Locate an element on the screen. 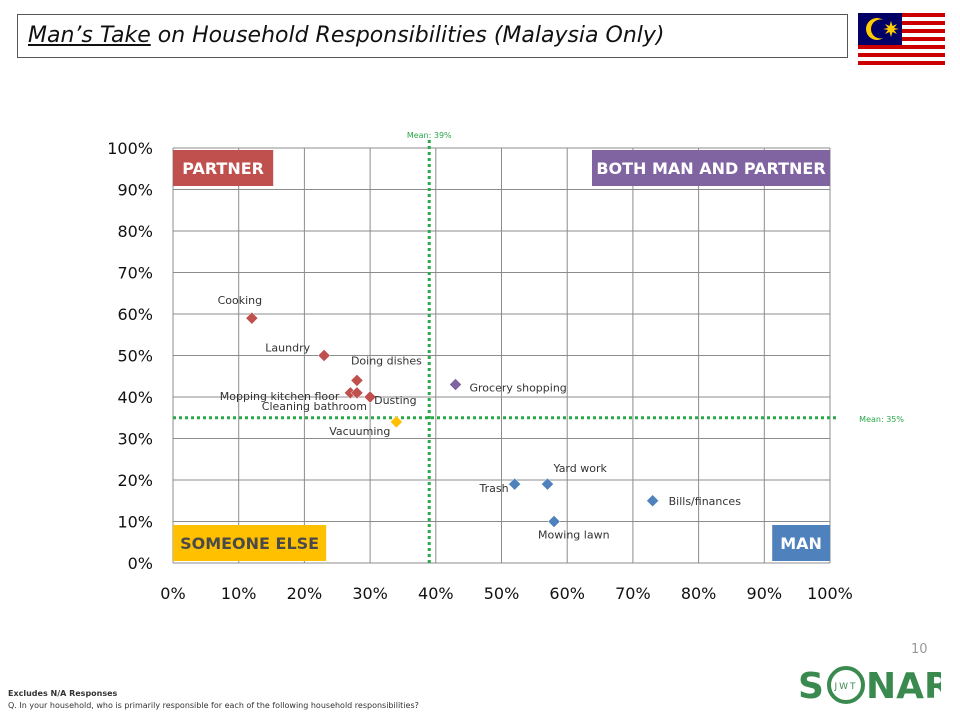 The height and width of the screenshot is (720, 960). footer-note: Excludes N/A Responses is located at coordinates (63, 693).